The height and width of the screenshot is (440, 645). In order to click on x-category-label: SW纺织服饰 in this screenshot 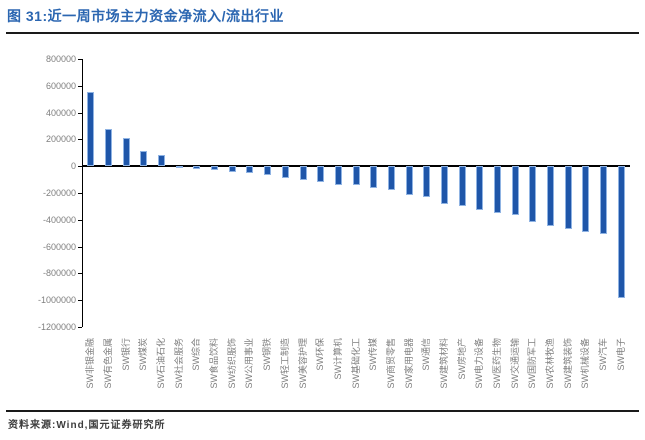, I will do `click(232, 373)`.